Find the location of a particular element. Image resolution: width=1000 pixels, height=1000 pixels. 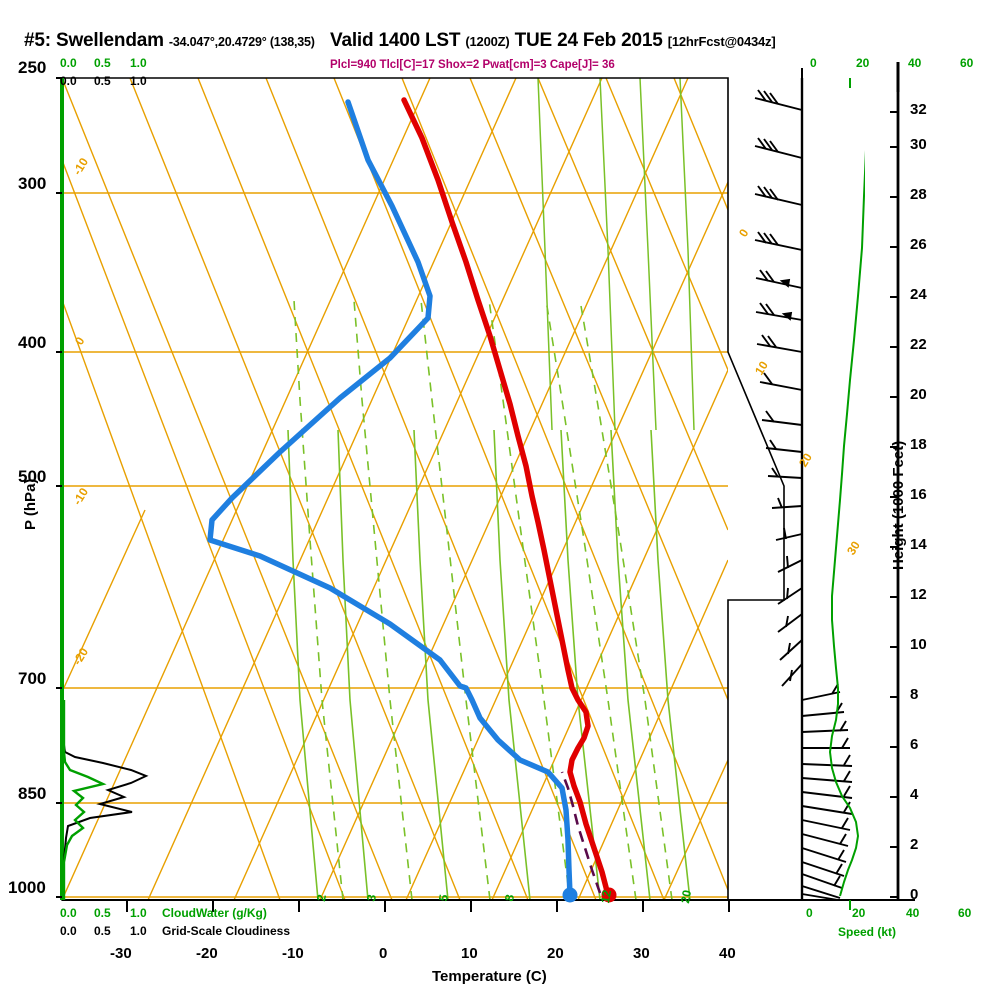

temperature-tick-10: 10 is located at coordinates (469, 953).